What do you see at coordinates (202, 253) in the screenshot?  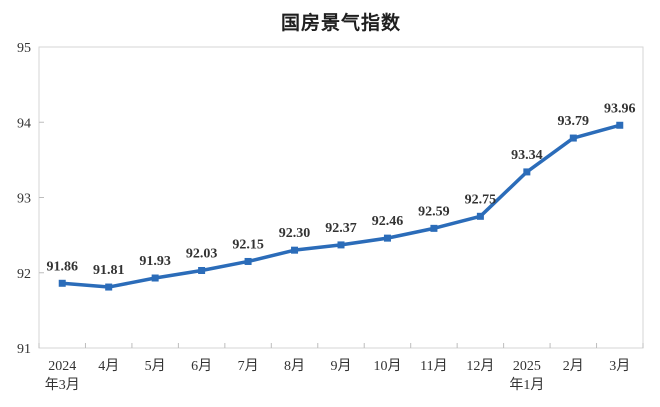 I see `data-point-label: 92.03` at bounding box center [202, 253].